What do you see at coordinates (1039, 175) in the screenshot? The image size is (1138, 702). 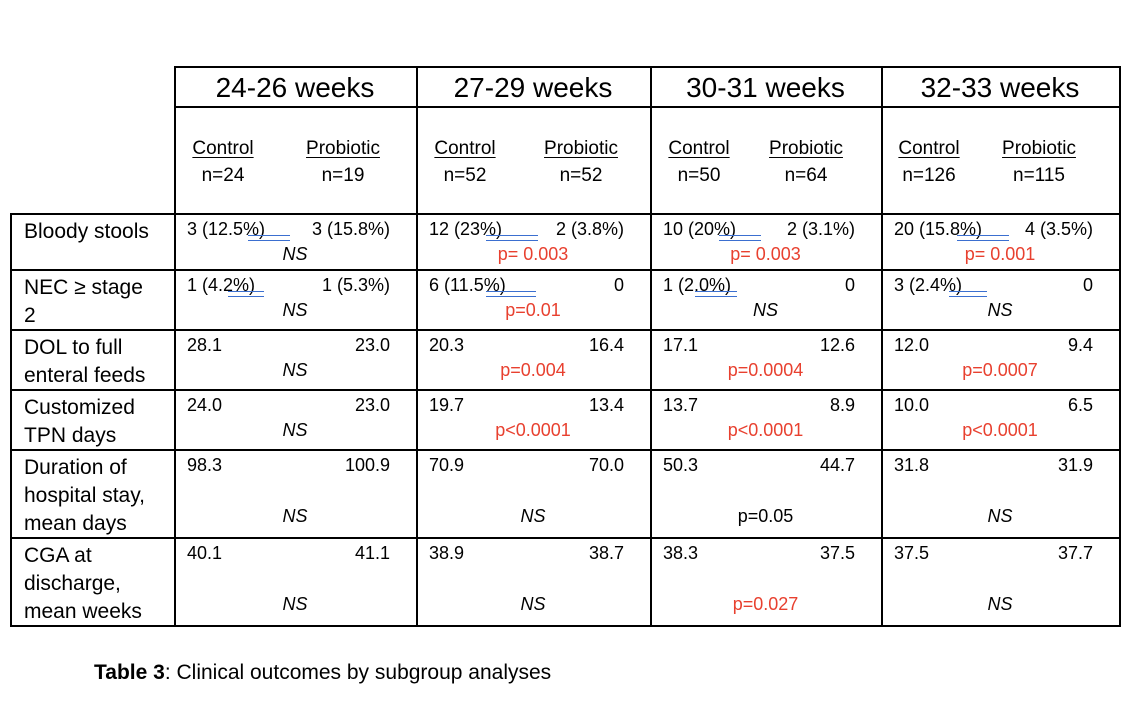 I see `probiotic-n: n=115` at bounding box center [1039, 175].